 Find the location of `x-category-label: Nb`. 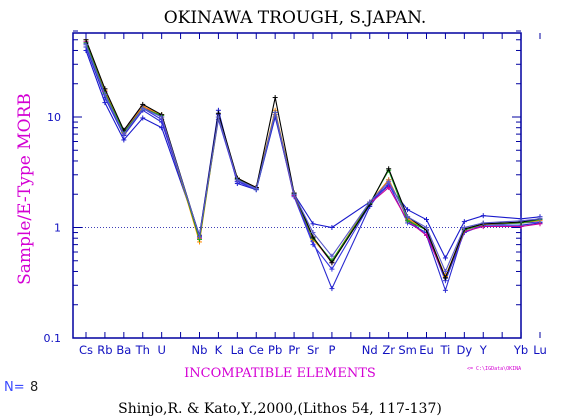

x-category-label: Nb is located at coordinates (200, 350).